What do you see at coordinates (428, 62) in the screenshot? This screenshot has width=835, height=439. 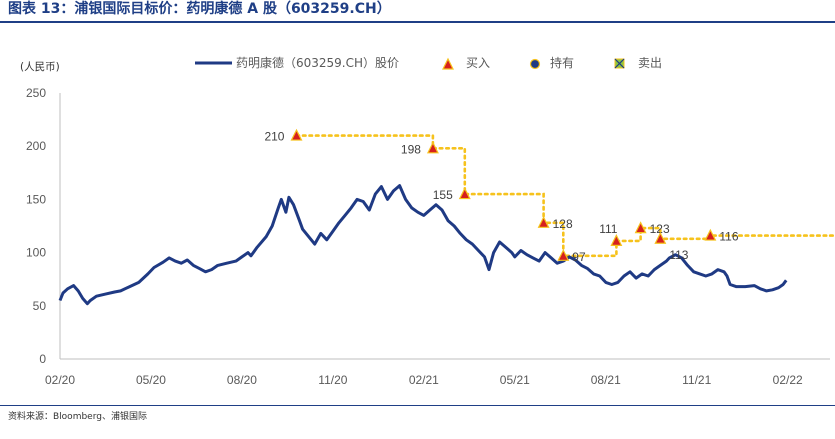 I see `legend: 药明康德（603259.CH）股价 买入 持有 卖出` at bounding box center [428, 62].